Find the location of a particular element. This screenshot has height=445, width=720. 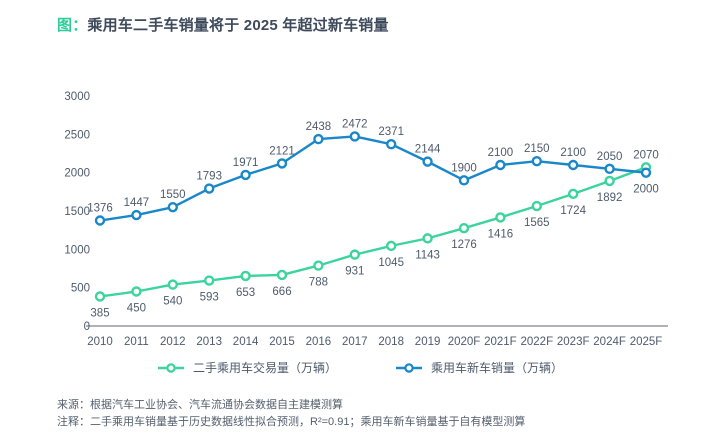

data-label: 2050 is located at coordinates (610, 157).